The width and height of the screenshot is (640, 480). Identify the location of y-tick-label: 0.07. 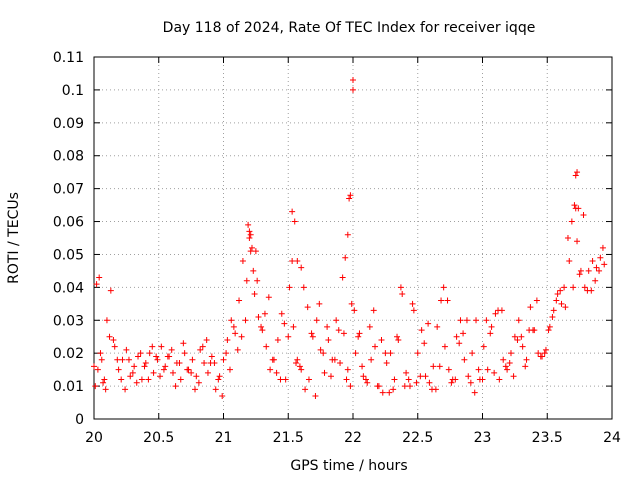
(68, 190).